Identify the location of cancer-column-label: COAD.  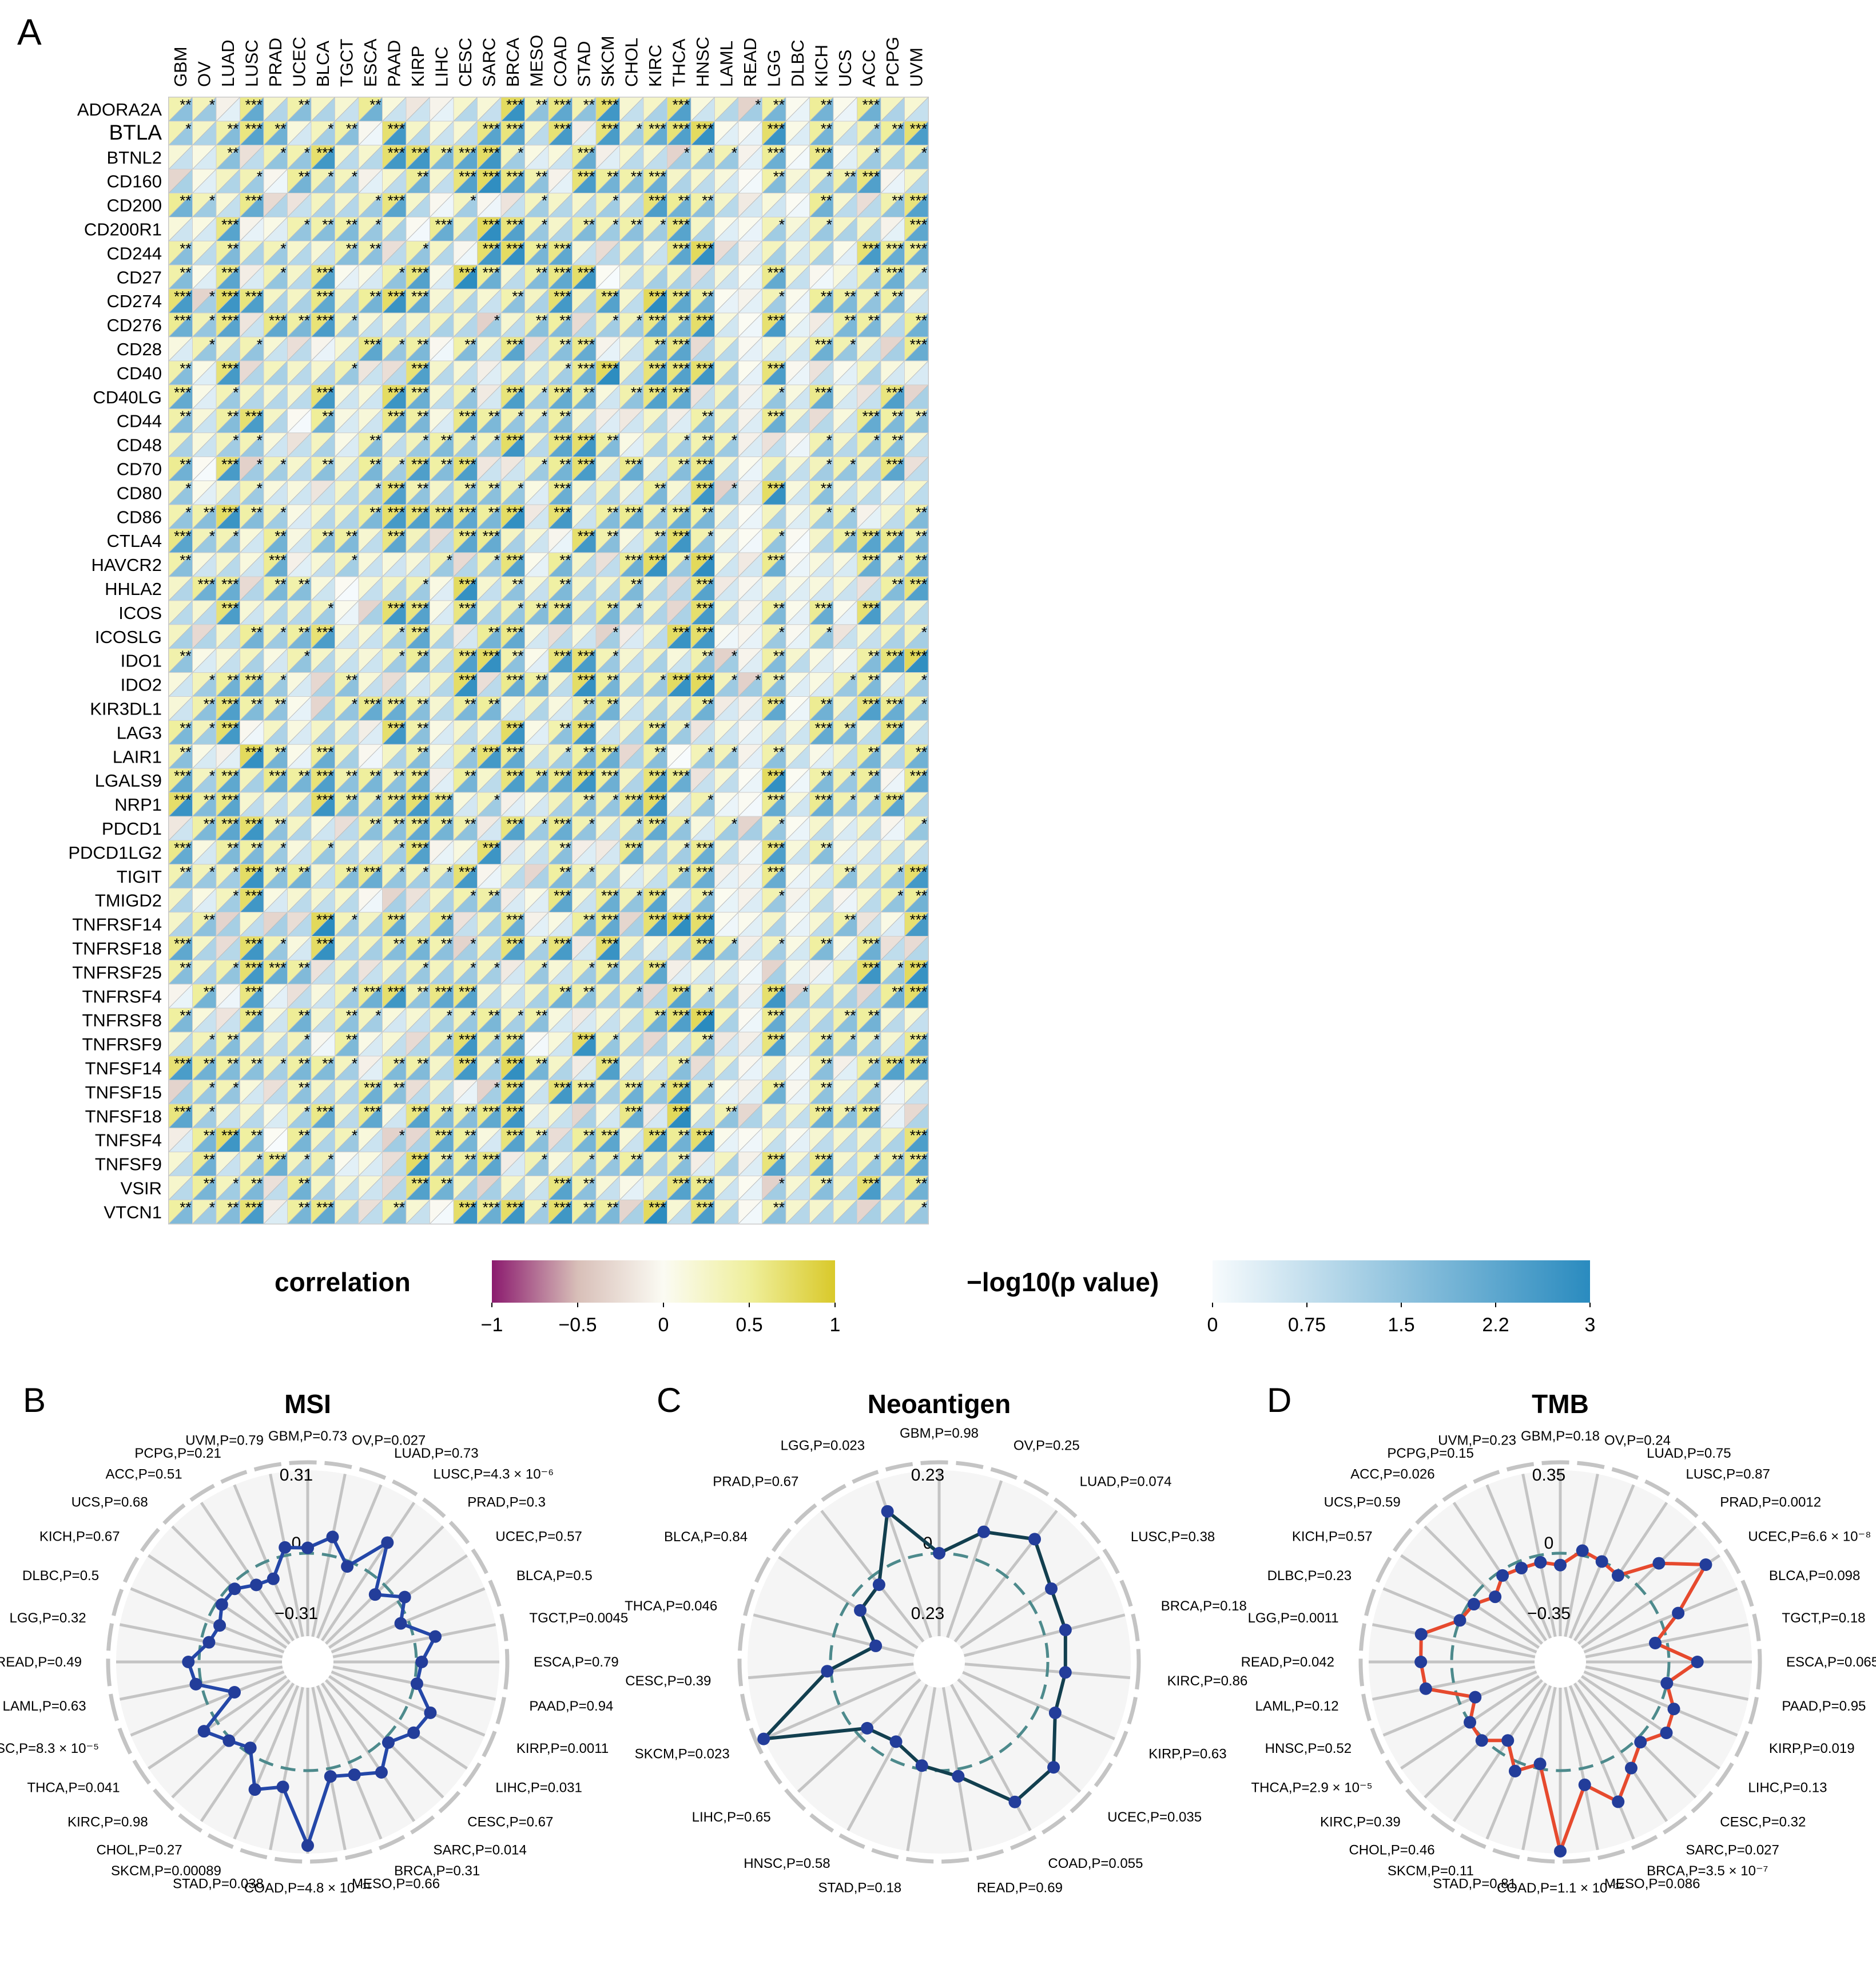
(560, 61).